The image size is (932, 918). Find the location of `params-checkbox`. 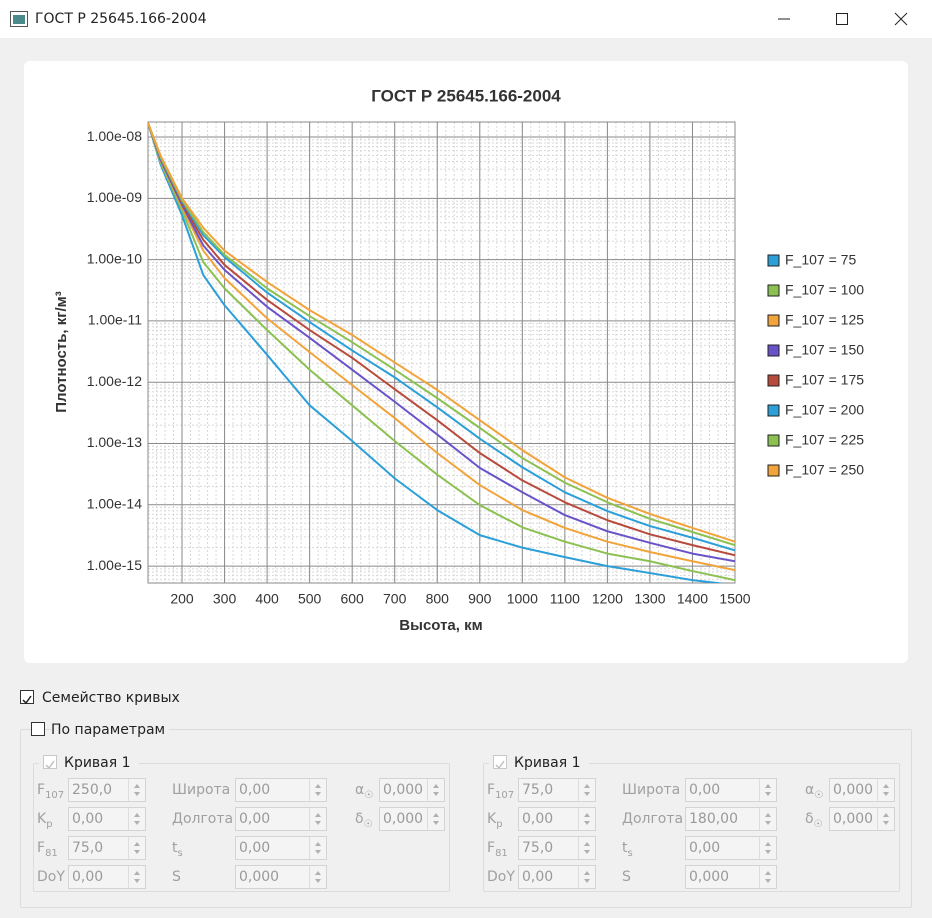

params-checkbox is located at coordinates (38, 729).